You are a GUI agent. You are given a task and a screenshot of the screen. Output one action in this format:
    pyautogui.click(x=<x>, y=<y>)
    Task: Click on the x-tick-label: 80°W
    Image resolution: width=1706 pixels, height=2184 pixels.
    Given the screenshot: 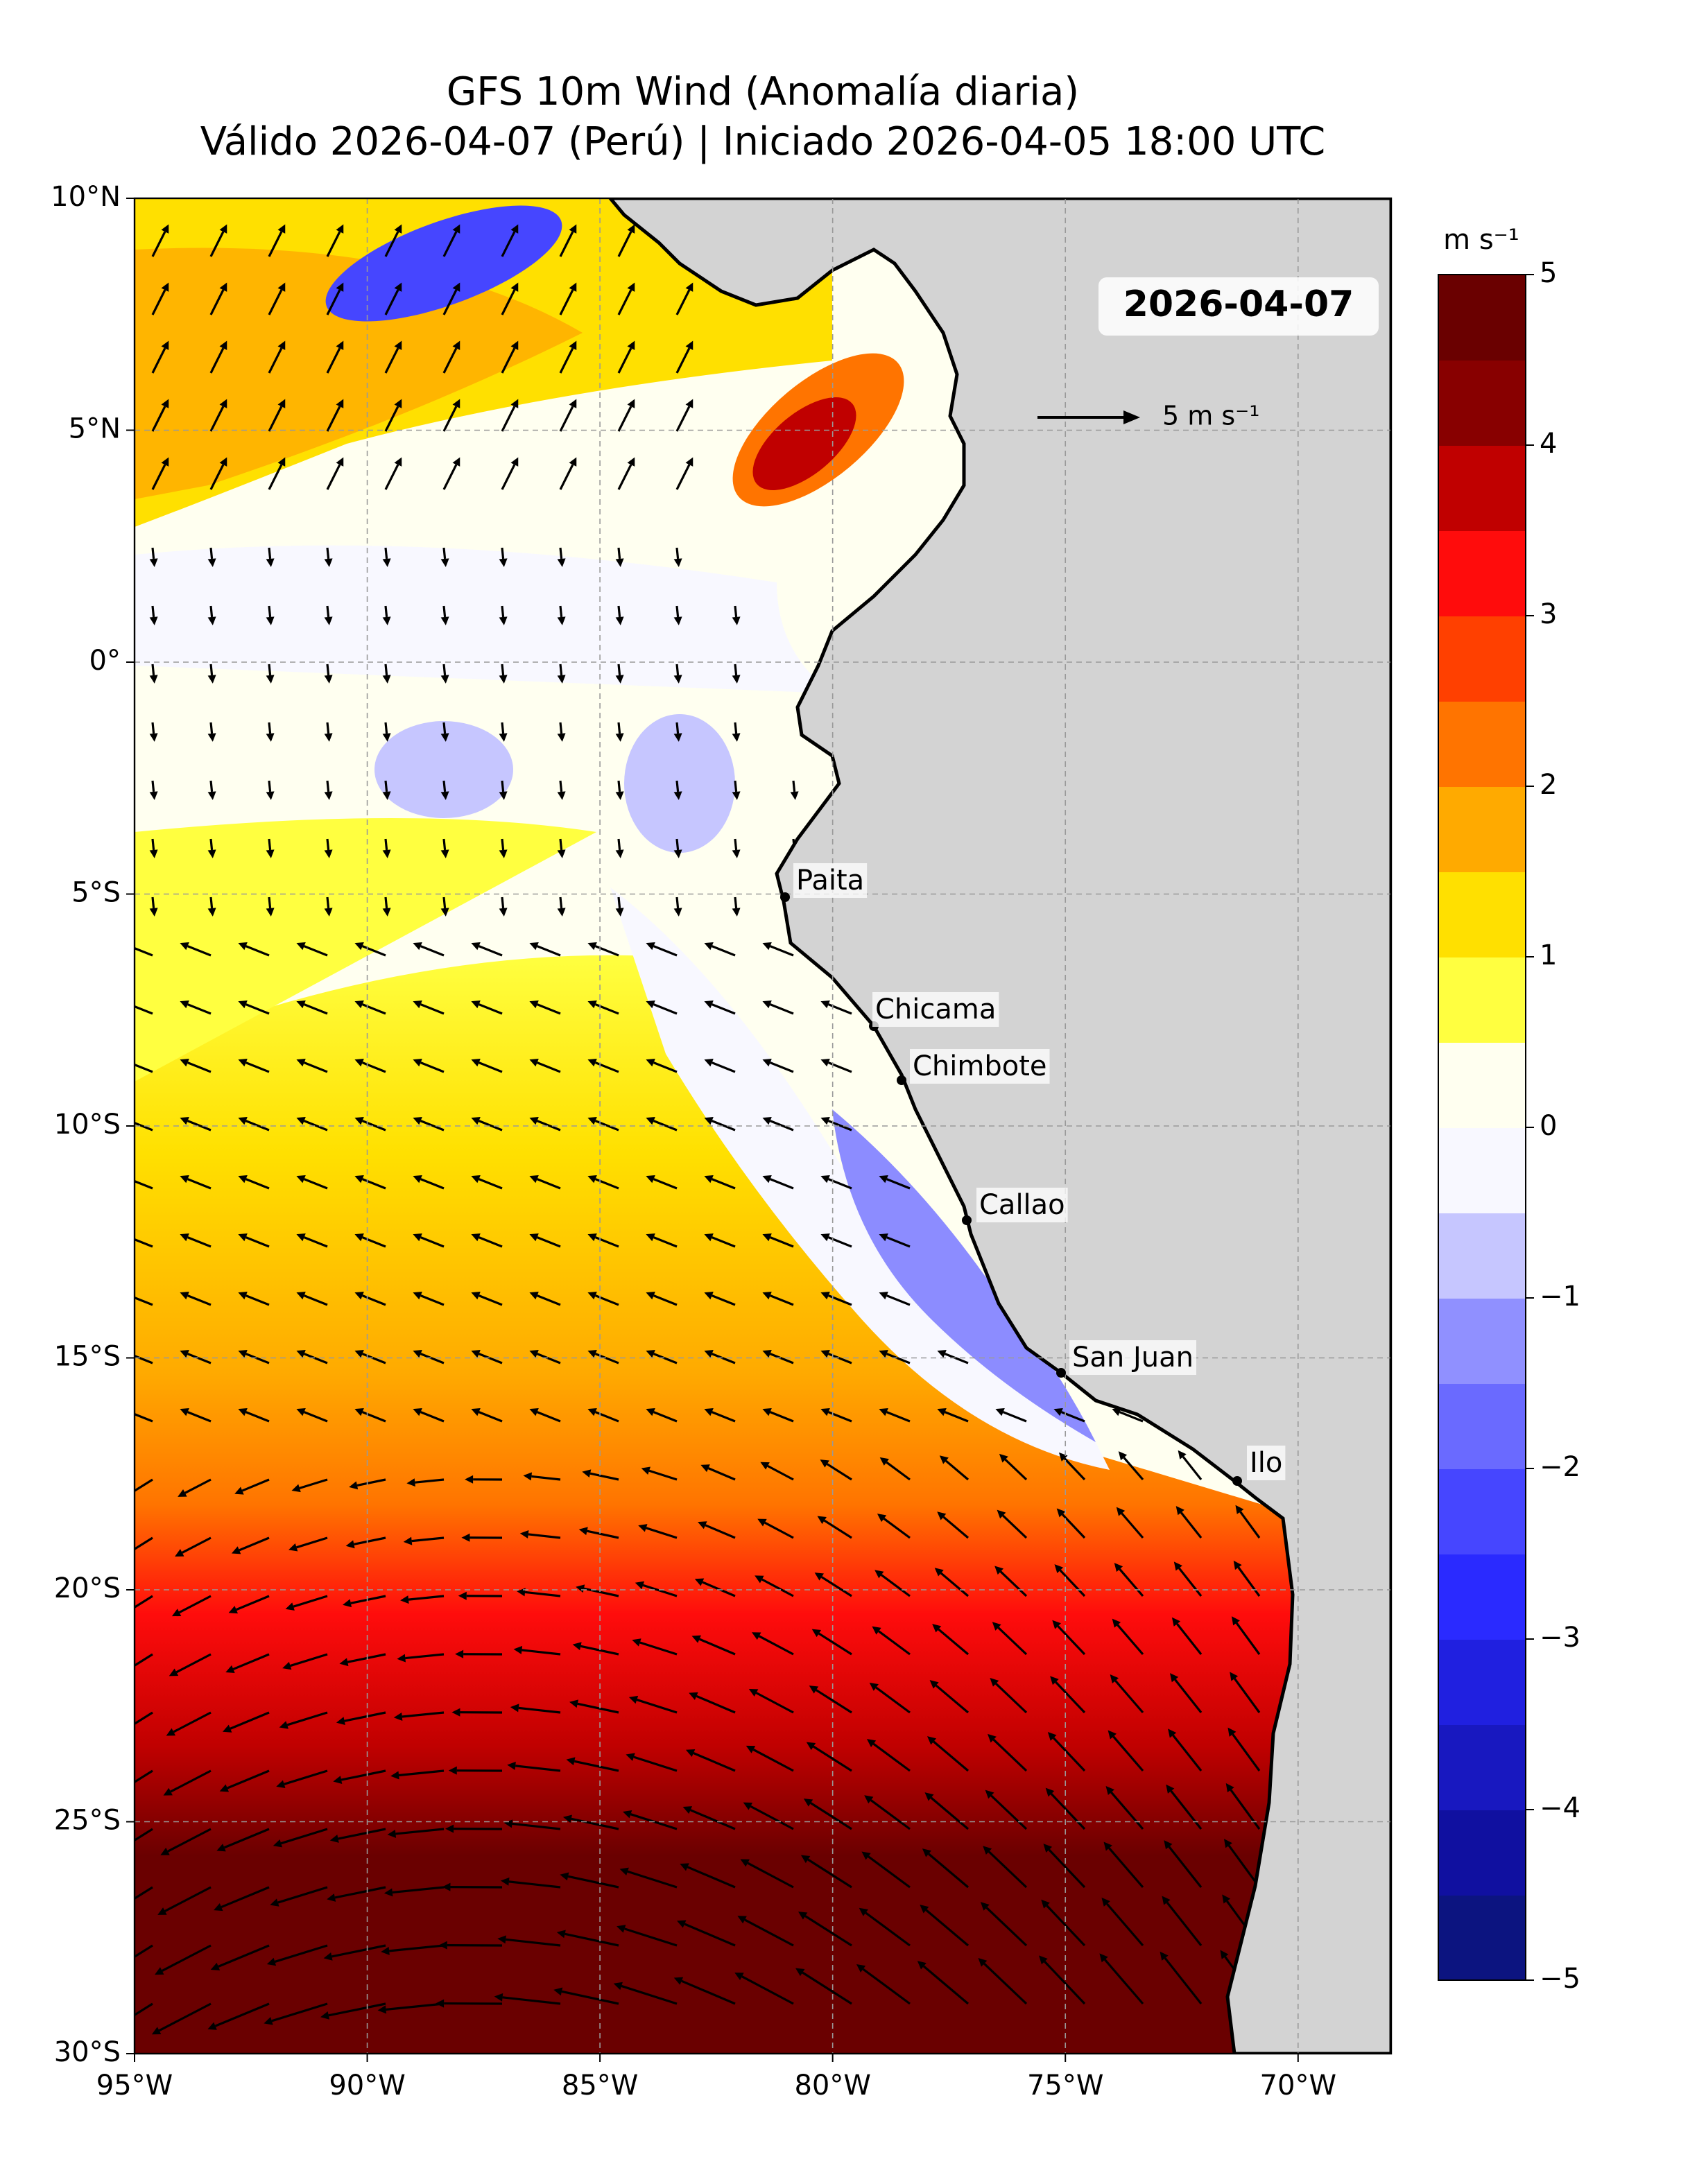 What is the action you would take?
    pyautogui.click(x=832, y=2085)
    